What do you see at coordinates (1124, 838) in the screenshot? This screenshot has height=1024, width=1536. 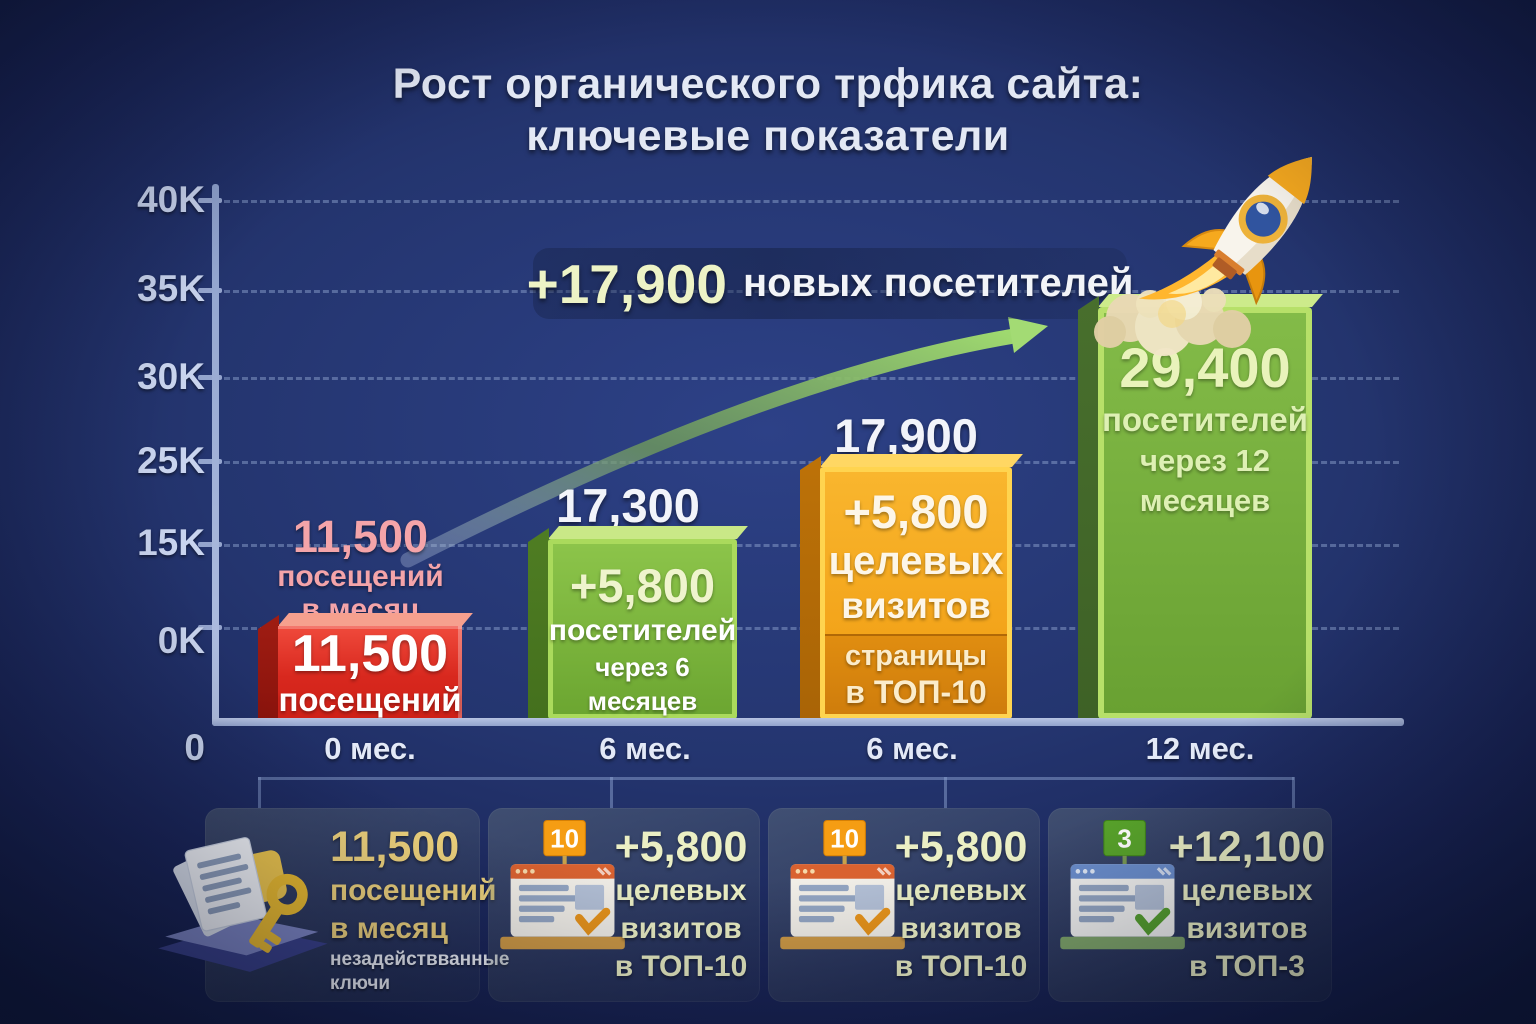 I see `badge-number: 3` at bounding box center [1124, 838].